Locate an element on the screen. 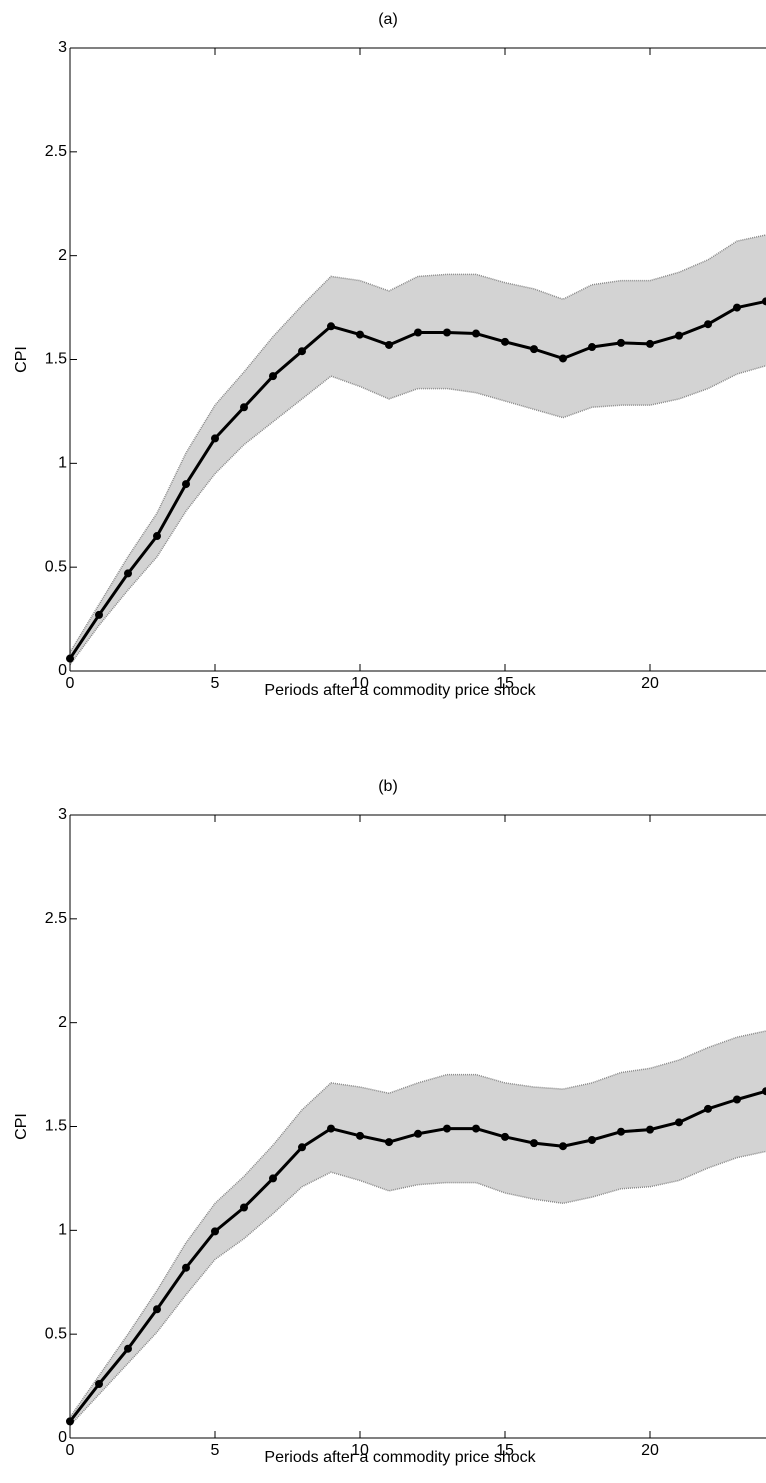 The width and height of the screenshot is (766, 1483). chart-title: (a) is located at coordinates (388, 19).